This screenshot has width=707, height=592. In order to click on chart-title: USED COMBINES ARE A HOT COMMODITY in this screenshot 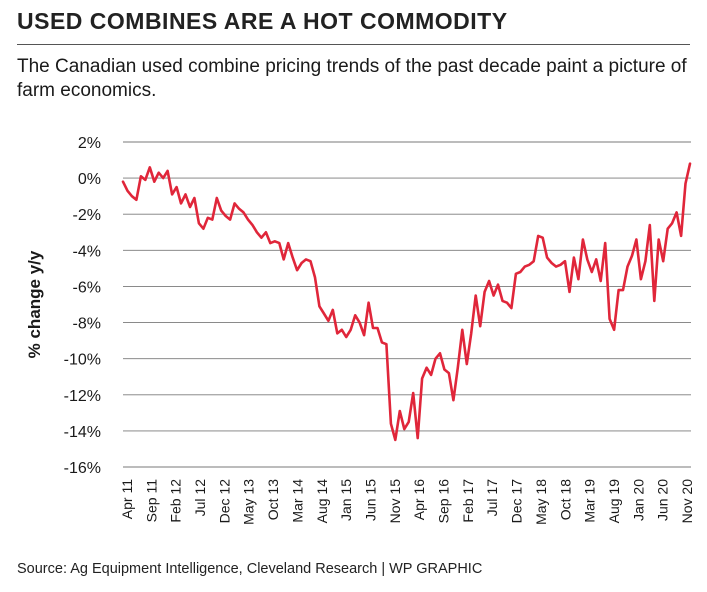, I will do `click(262, 21)`.